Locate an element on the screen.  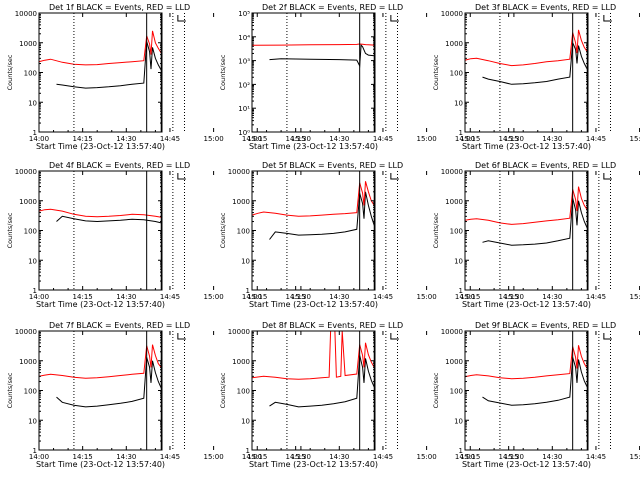
panel-title: Det 4f BLACK = Events, RED = LLD is located at coordinates (119, 165).